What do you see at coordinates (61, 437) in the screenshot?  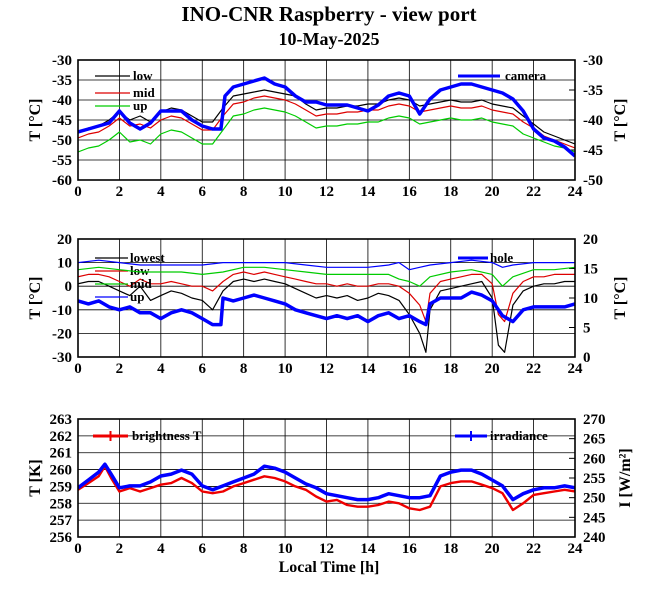 I see `y-tick-label: 262` at bounding box center [61, 437].